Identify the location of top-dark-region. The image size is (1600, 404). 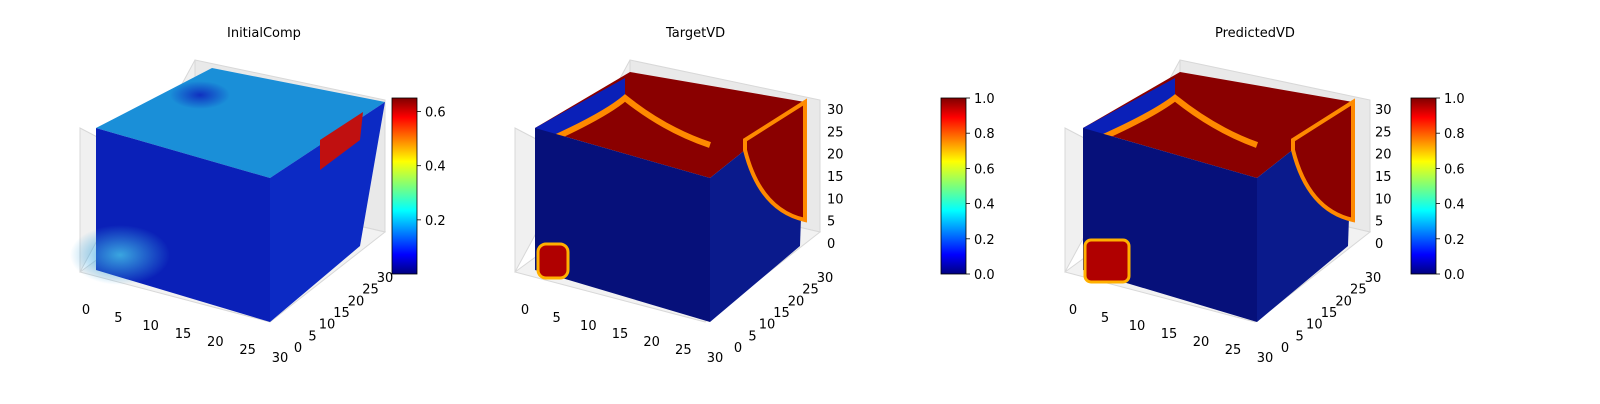
(200, 95).